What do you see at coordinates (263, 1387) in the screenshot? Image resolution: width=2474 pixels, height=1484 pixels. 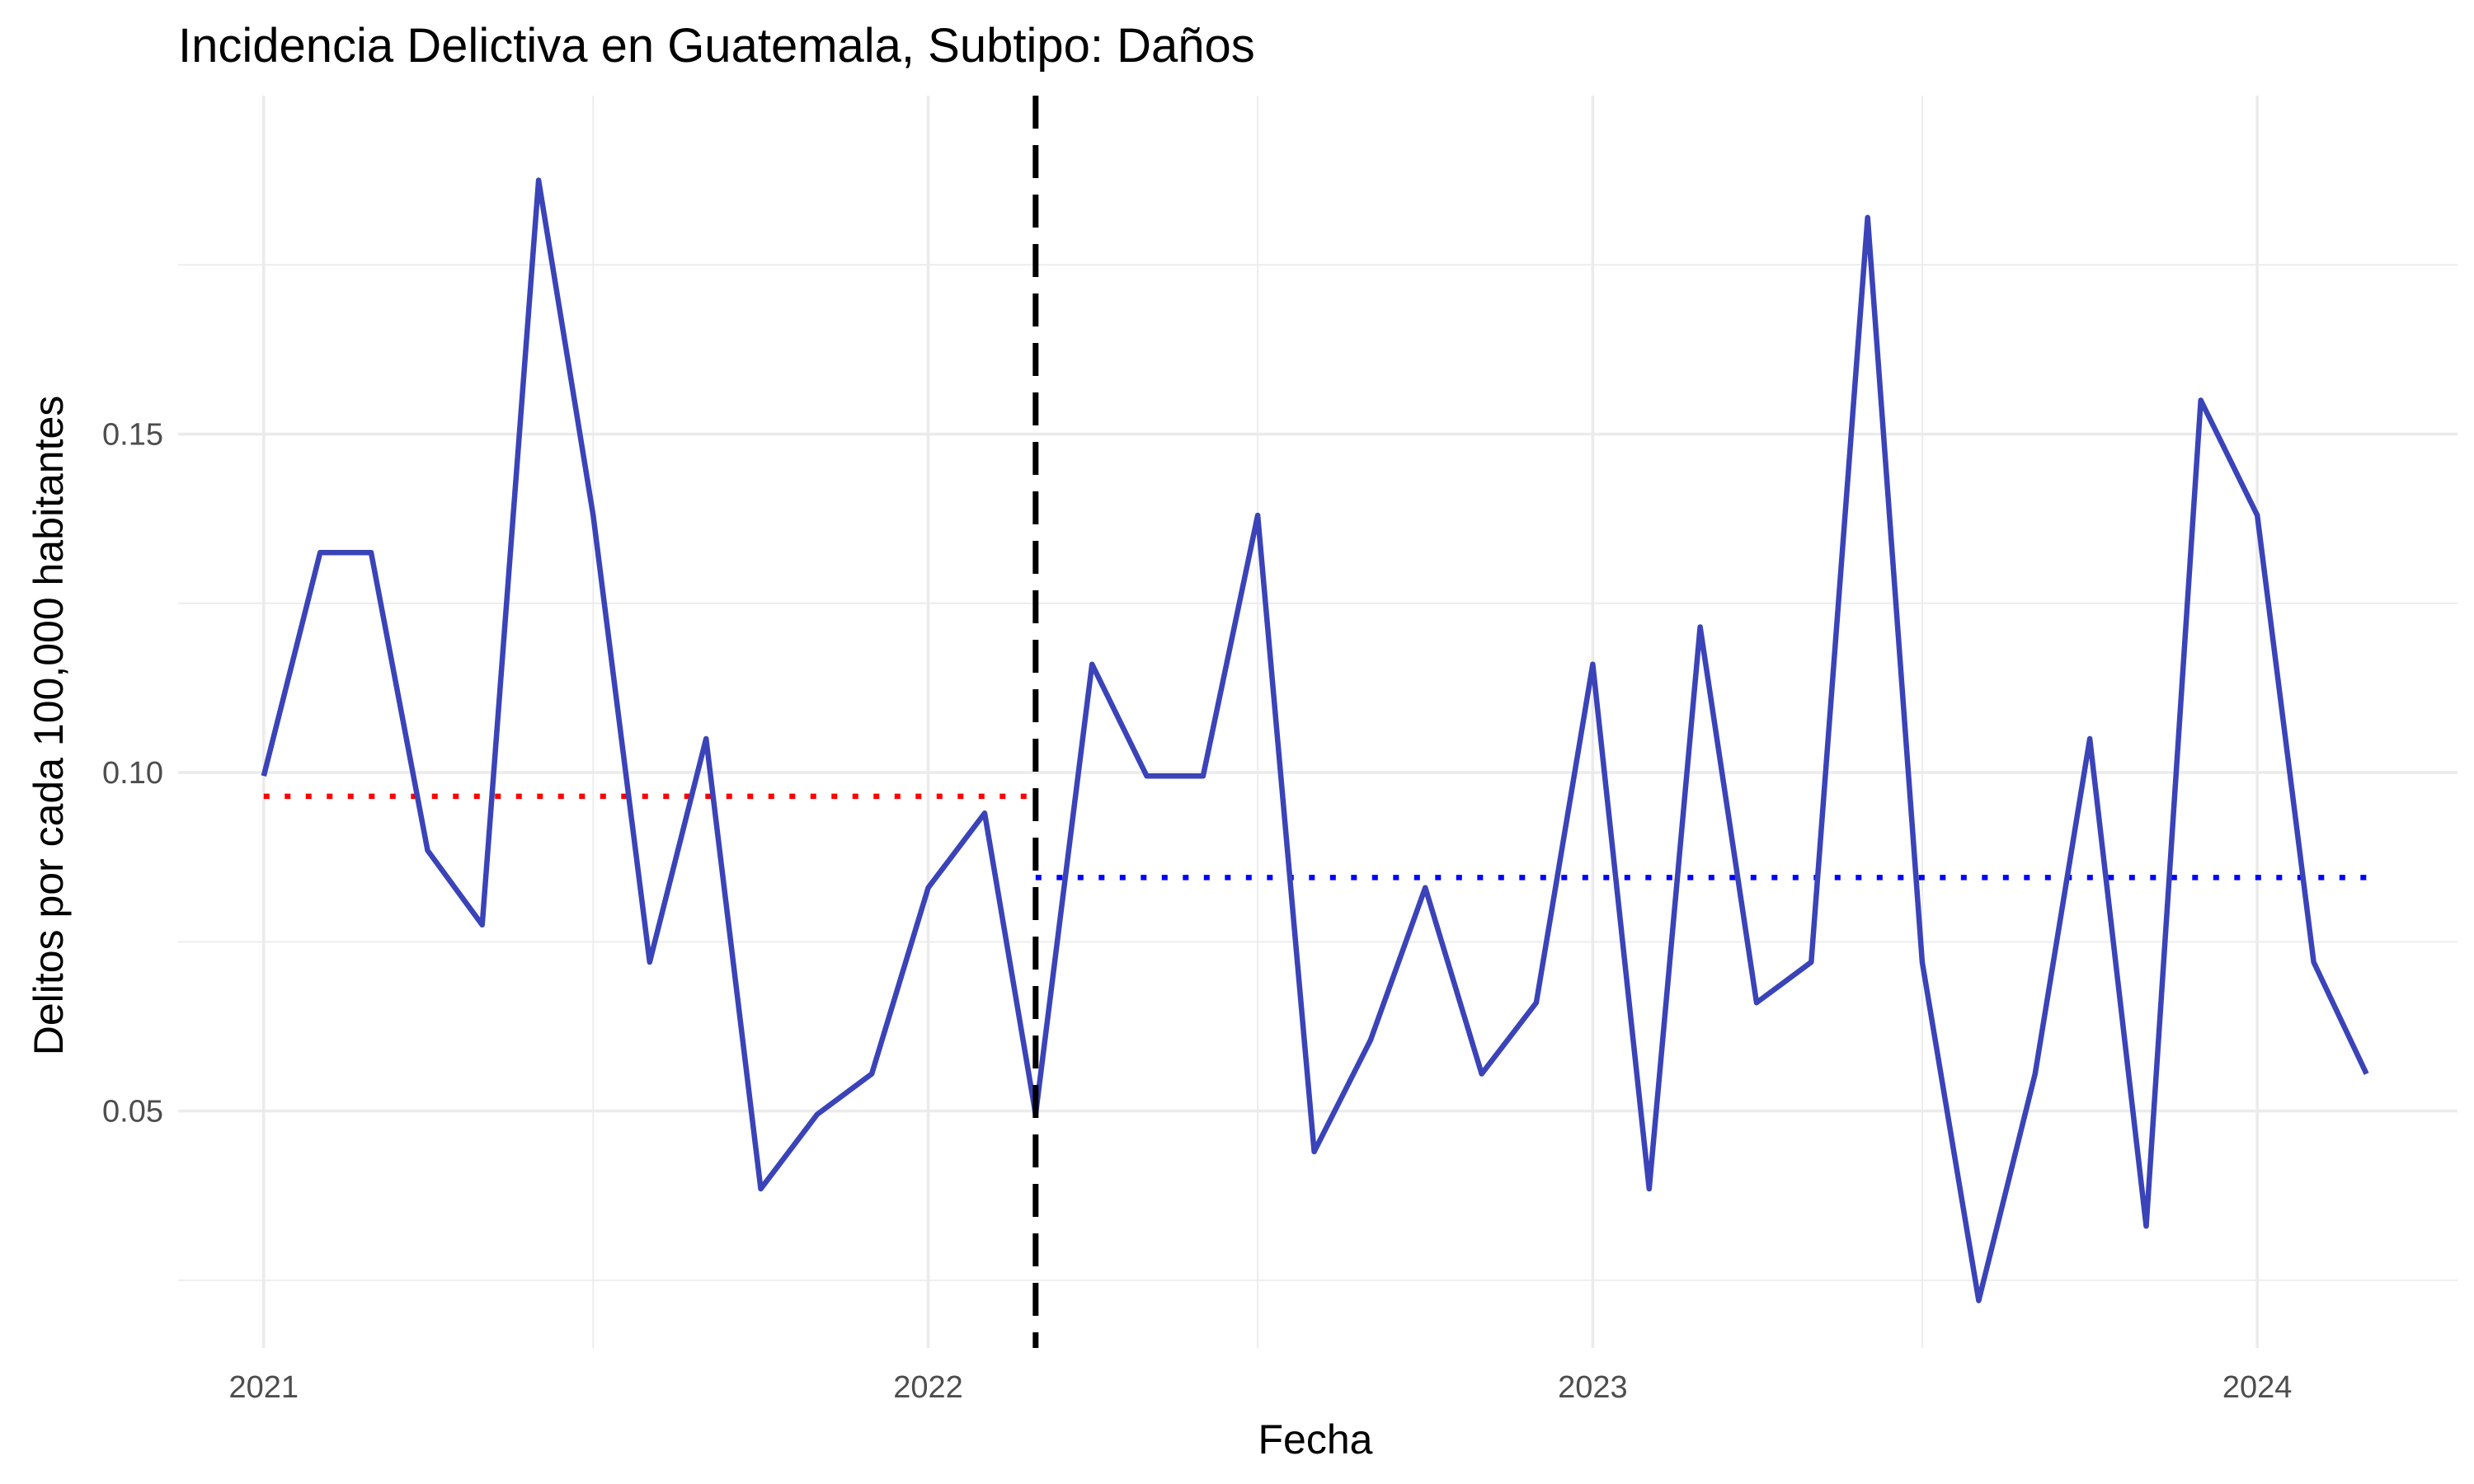 I see `x-tick-label: 2021` at bounding box center [263, 1387].